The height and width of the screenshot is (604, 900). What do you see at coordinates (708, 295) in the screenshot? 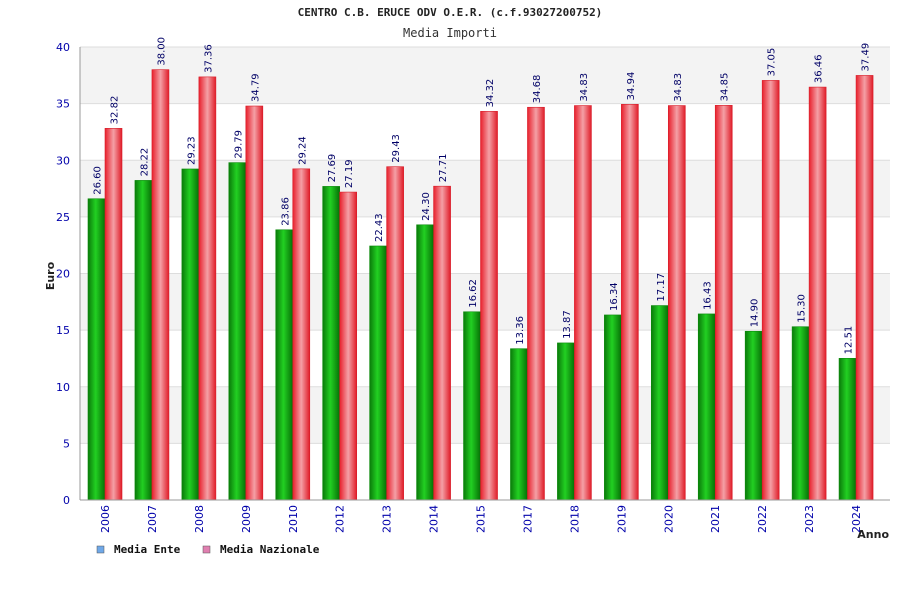
I see `data-label: 16.43` at bounding box center [708, 295].